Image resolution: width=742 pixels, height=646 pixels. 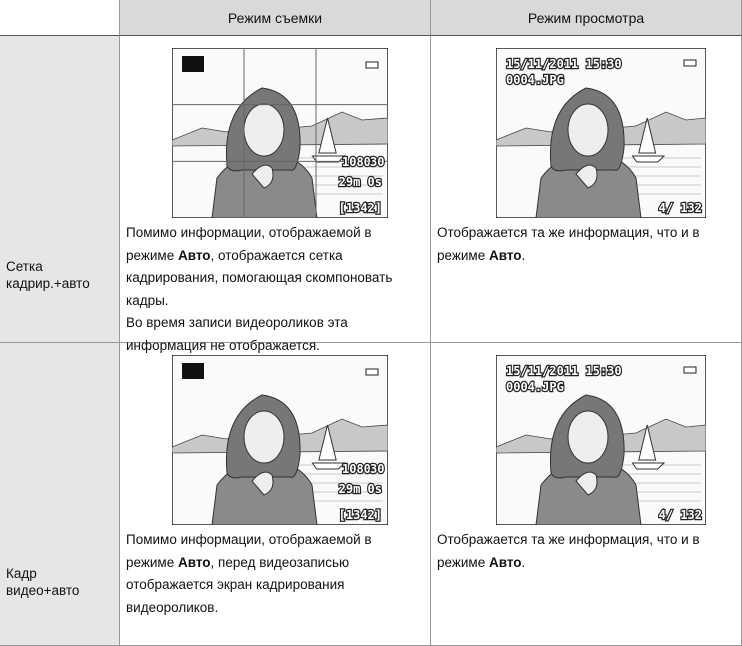 I want to click on column-header: Режим просмотра, so click(x=586, y=18).